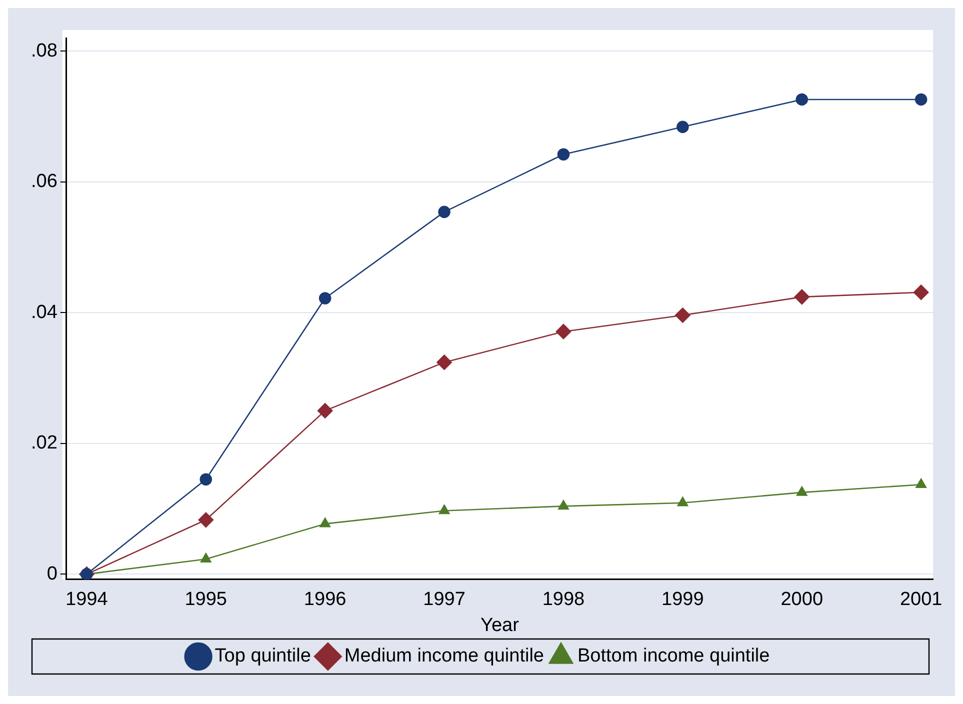 This screenshot has height=704, width=963. What do you see at coordinates (674, 656) in the screenshot?
I see `legend-label: Bottom income quintile` at bounding box center [674, 656].